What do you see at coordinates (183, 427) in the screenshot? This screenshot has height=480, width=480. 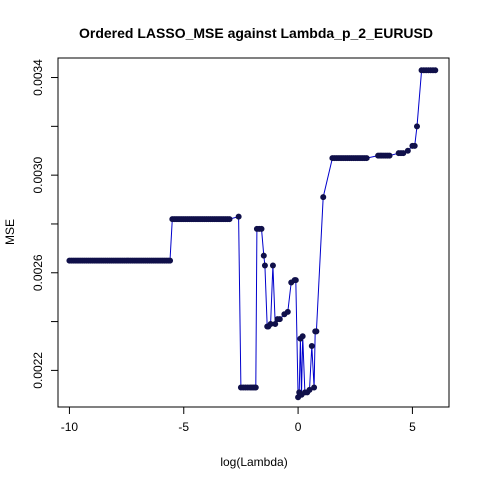 I see `x-tick-label: -5` at bounding box center [183, 427].